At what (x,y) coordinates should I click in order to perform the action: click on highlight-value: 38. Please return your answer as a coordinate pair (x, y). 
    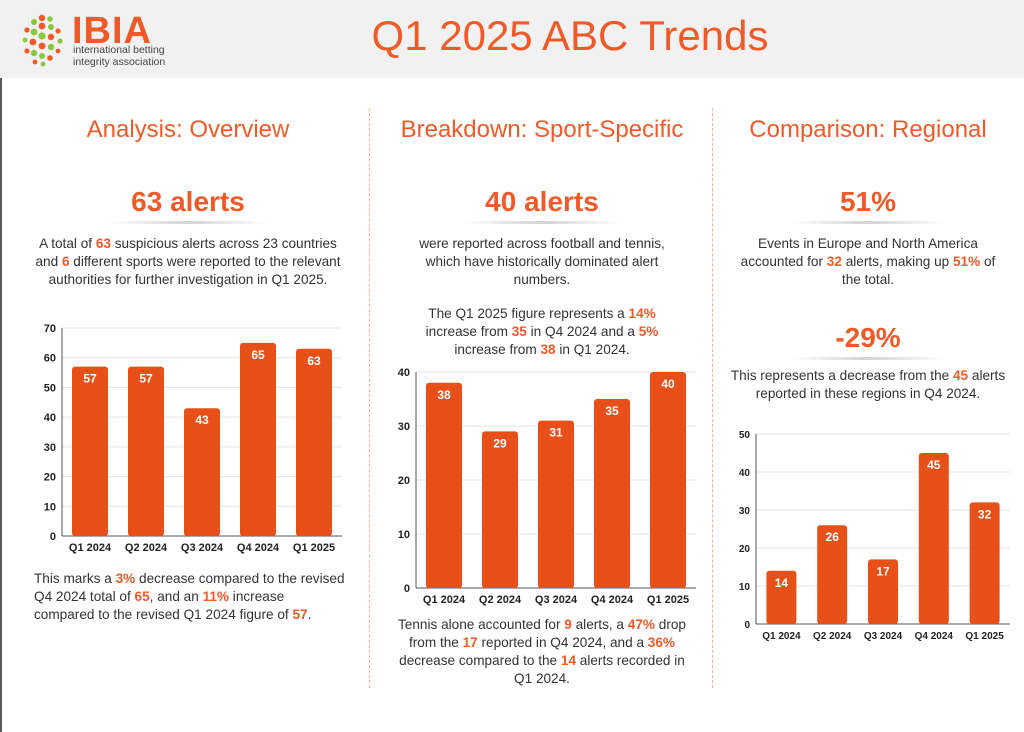
    Looking at the image, I should click on (548, 349).